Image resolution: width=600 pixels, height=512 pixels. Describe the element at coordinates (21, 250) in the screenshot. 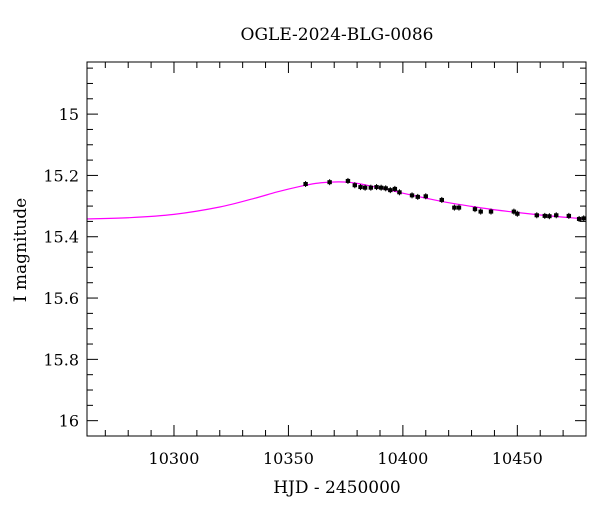

I see `y-axis-label: I magnitude` at that location.